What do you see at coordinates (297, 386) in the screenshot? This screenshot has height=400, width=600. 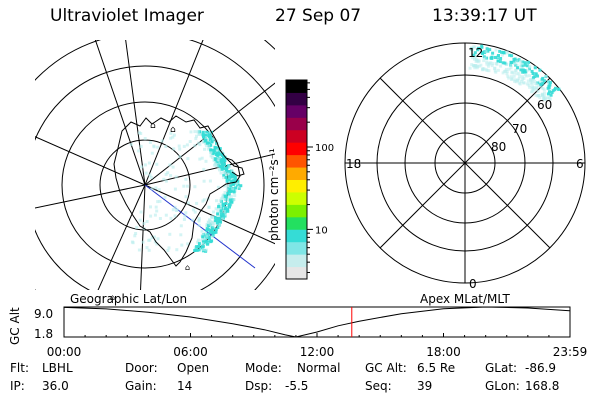 I see `status-dsp-value: -5.5` at bounding box center [297, 386].